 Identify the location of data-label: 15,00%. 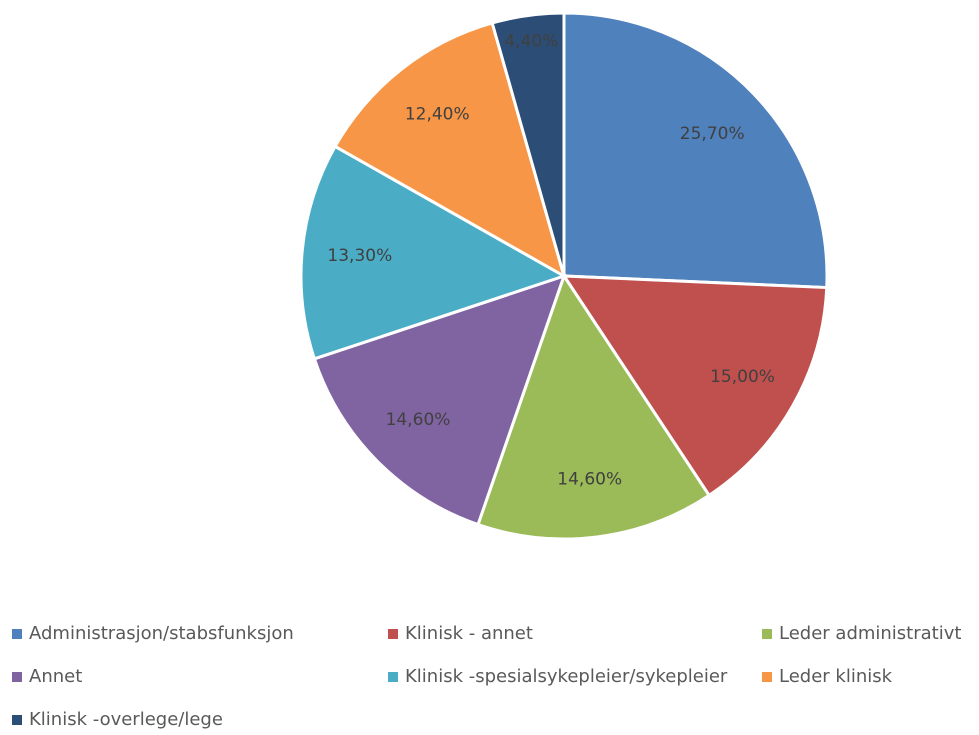
(742, 377).